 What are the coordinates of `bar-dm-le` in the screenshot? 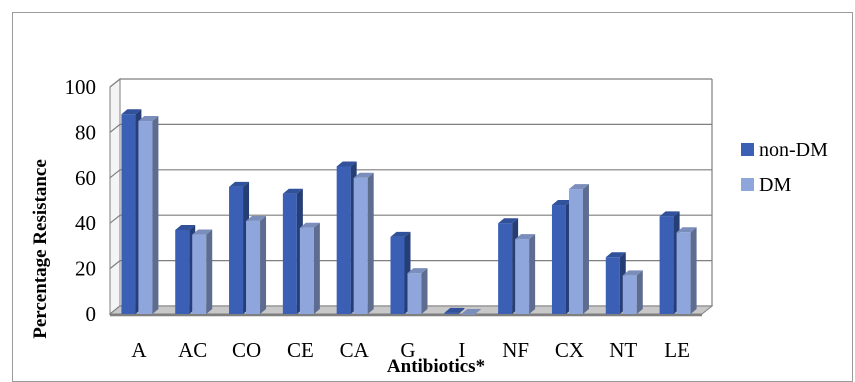 It's located at (686, 270).